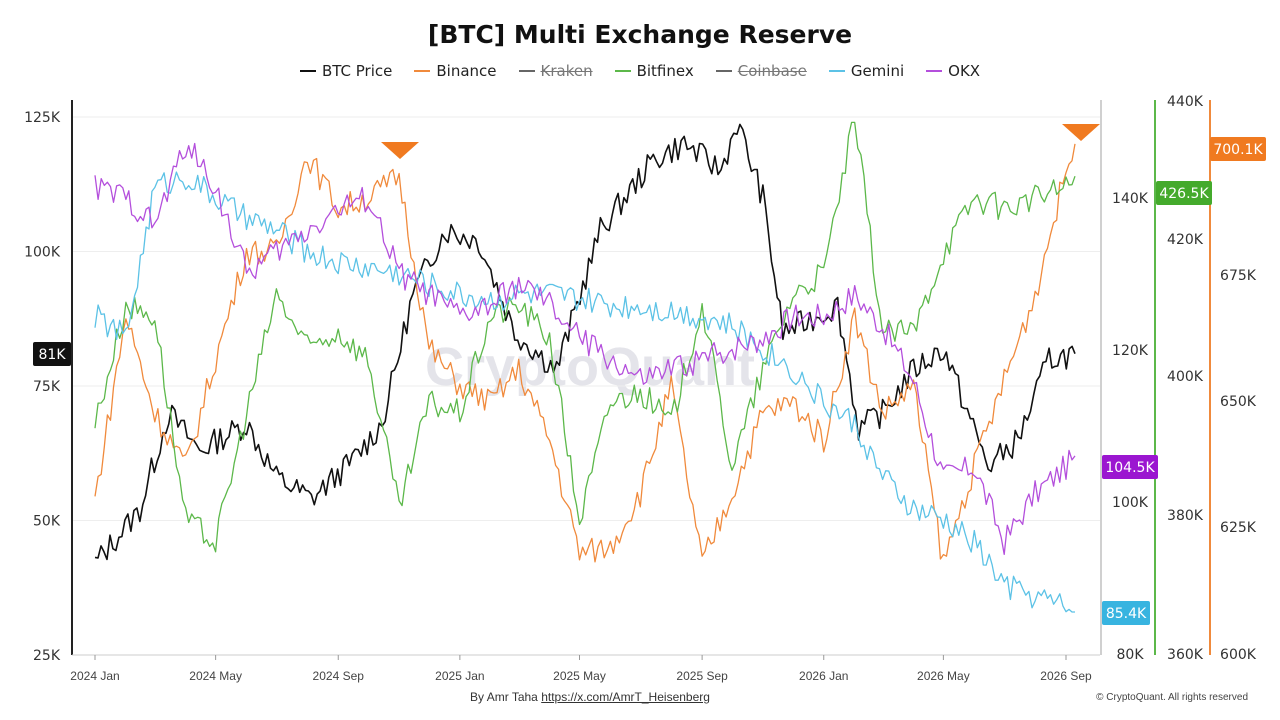 The image size is (1280, 720). What do you see at coordinates (1185, 655) in the screenshot?
I see `bitfinex-axis-tick: 360K` at bounding box center [1185, 655].